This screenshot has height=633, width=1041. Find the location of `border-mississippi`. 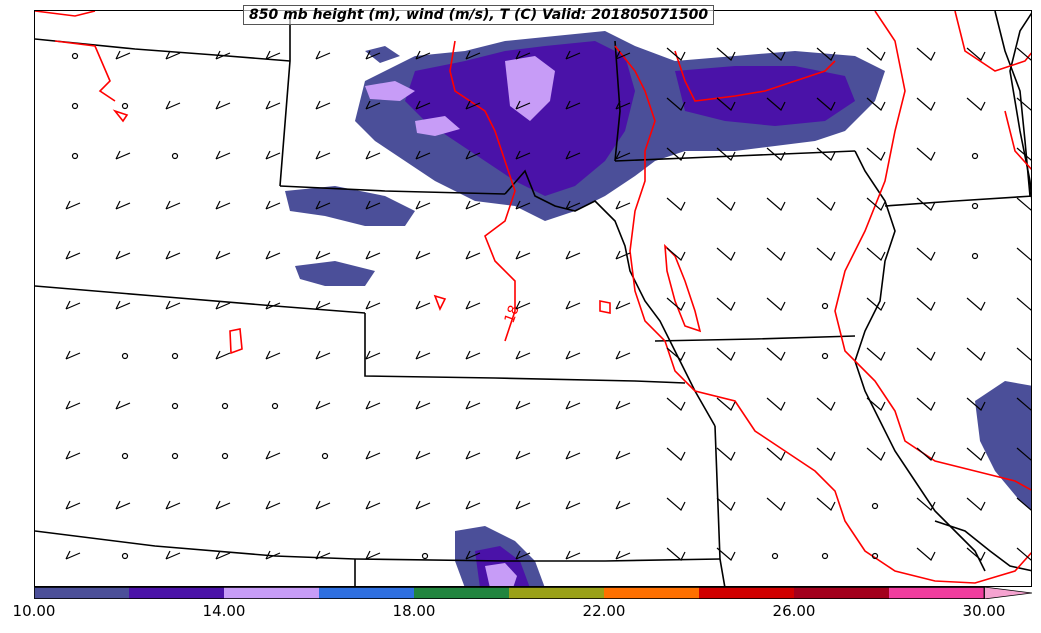

border-mississippi is located at coordinates (920, 361).